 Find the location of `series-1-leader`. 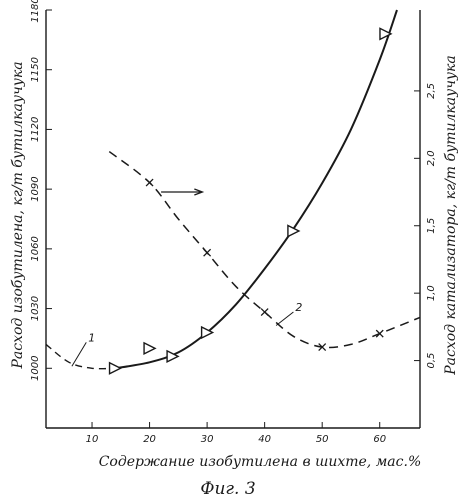

series-1-leader is located at coordinates (79, 354).